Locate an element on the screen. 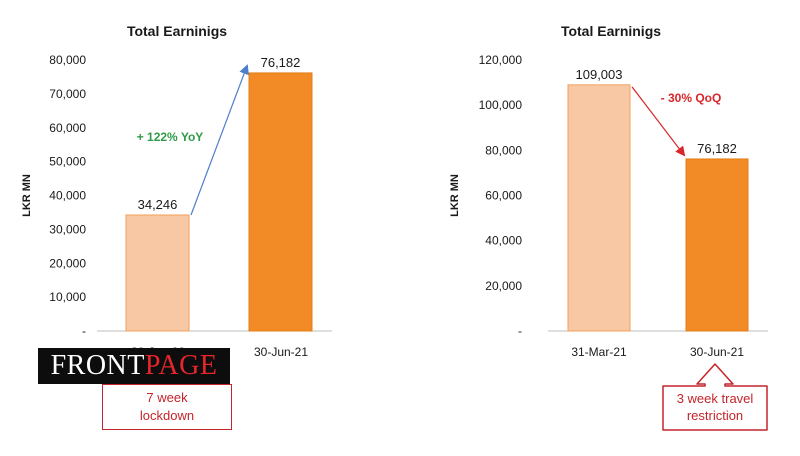 The width and height of the screenshot is (800, 456). chart2-category-label-1: 31-Mar-21 is located at coordinates (599, 352).